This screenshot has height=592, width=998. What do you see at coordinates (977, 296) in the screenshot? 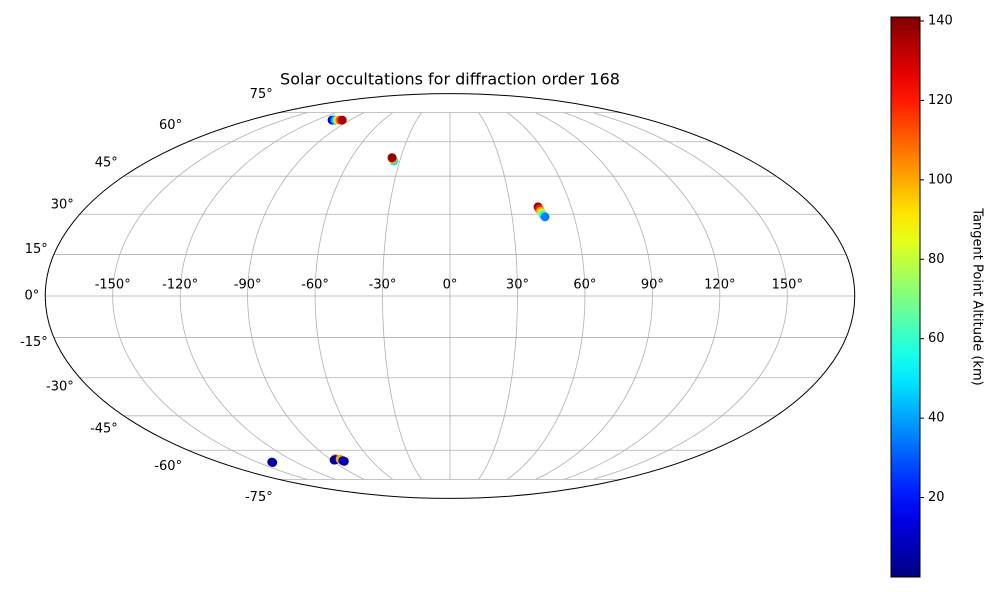
I see `colorbar-label: Tangent Point Altitude (km)` at bounding box center [977, 296].